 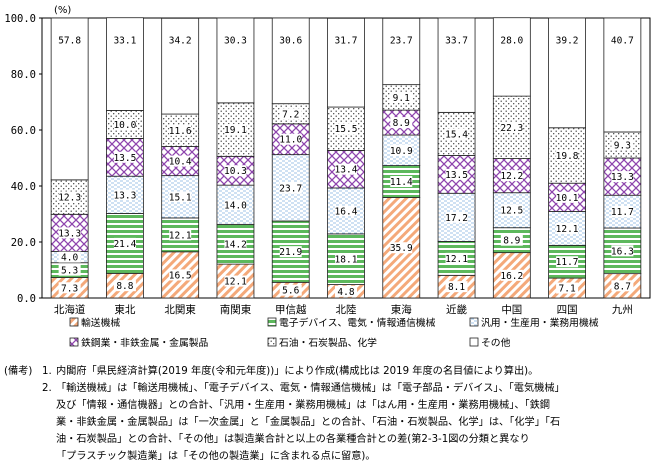 I want to click on data-label: 12.3, so click(x=69, y=198).